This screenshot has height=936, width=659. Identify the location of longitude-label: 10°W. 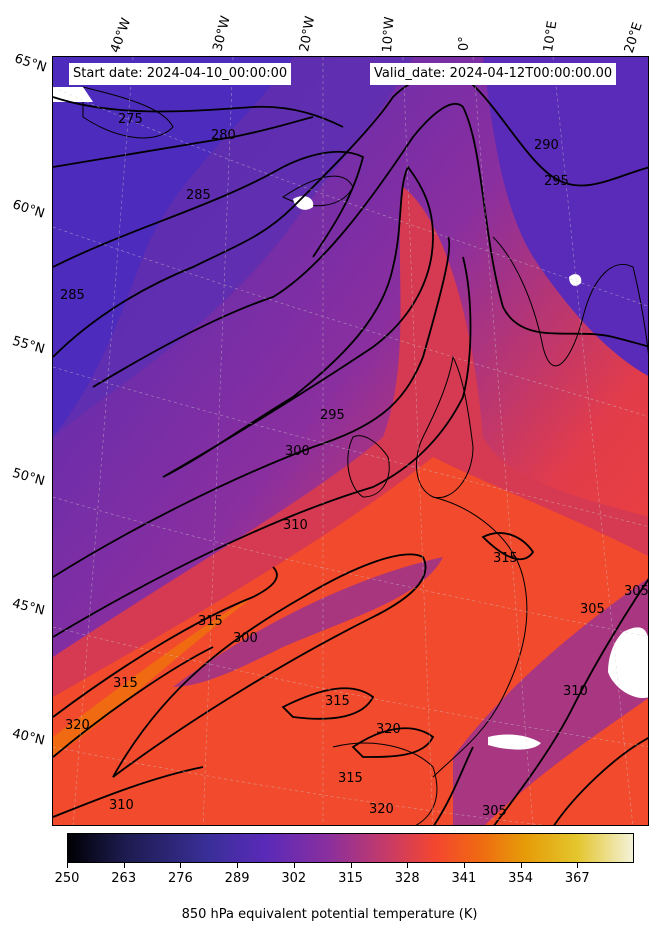
(389, 34).